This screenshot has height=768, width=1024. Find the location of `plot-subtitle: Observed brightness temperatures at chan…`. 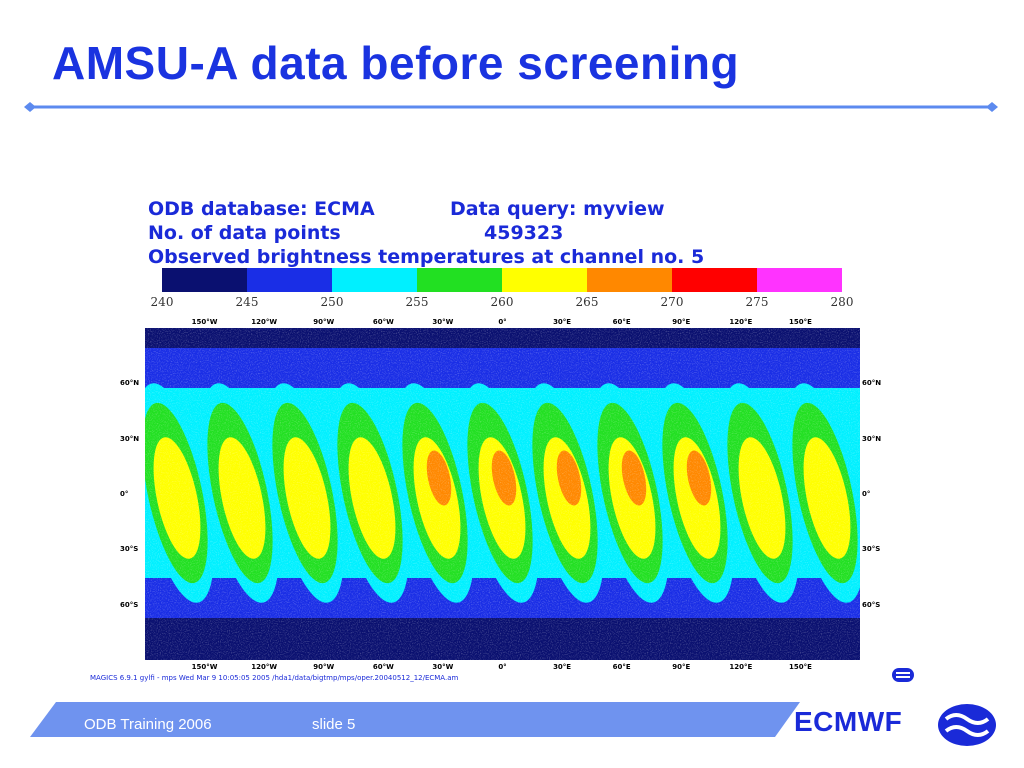

plot-subtitle: Observed brightness temperatures at chan… is located at coordinates (426, 257).